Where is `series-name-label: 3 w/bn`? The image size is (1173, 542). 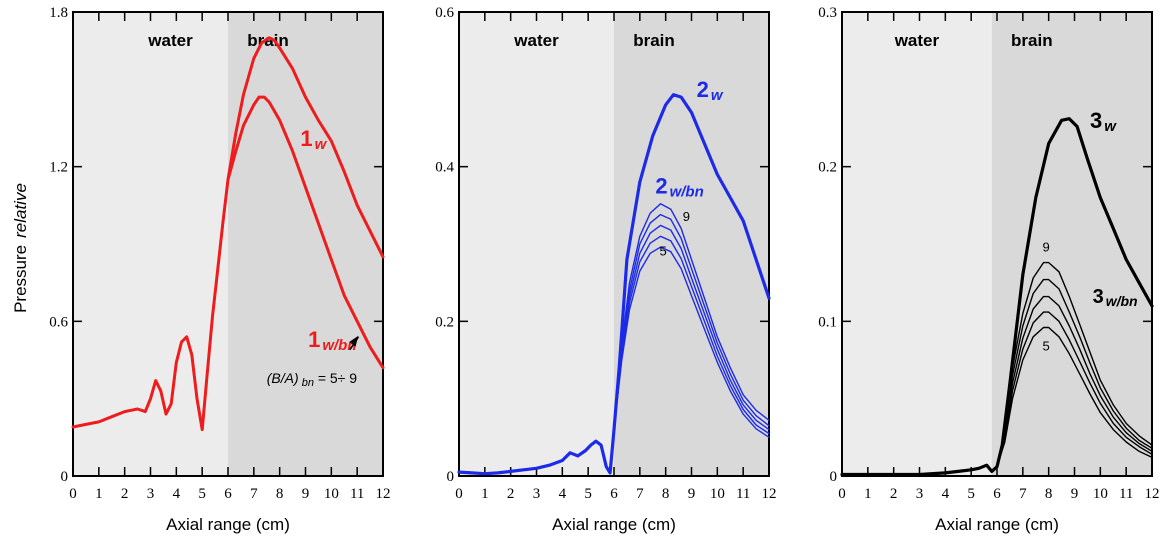
series-name-label: 3 w/bn is located at coordinates (1115, 297).